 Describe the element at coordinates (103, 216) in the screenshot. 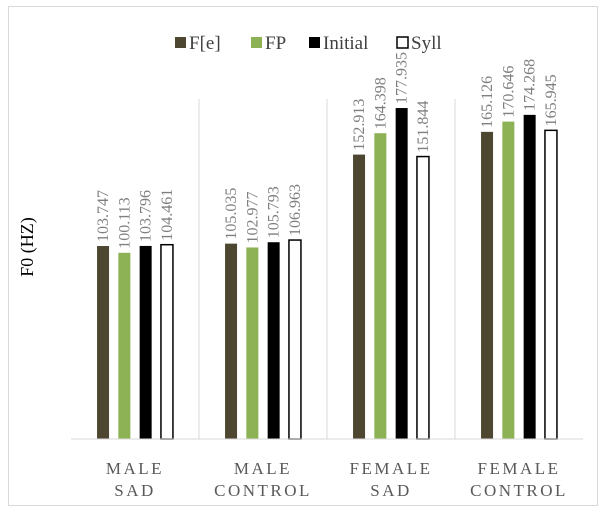

I see `data-label: 103.747` at that location.